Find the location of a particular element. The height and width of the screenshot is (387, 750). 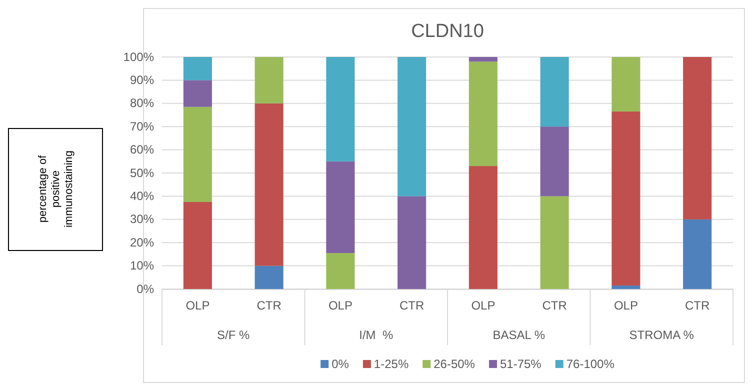

y-tick-label: 70% is located at coordinates (142, 126).